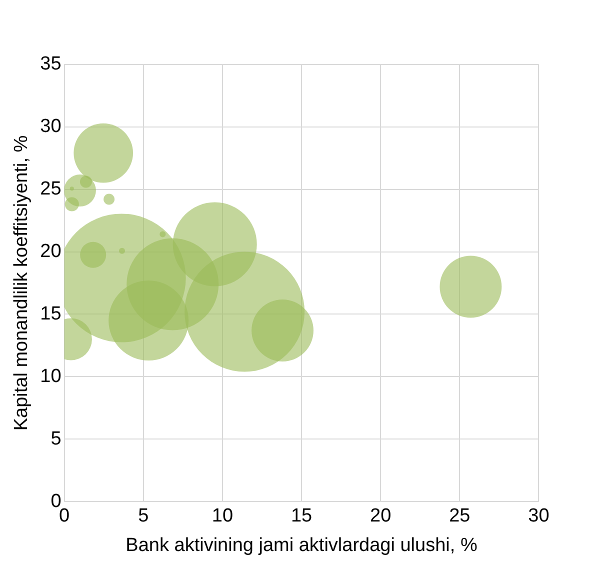 This screenshot has height=566, width=603. I want to click on y-tick-label: 10, so click(51, 376).